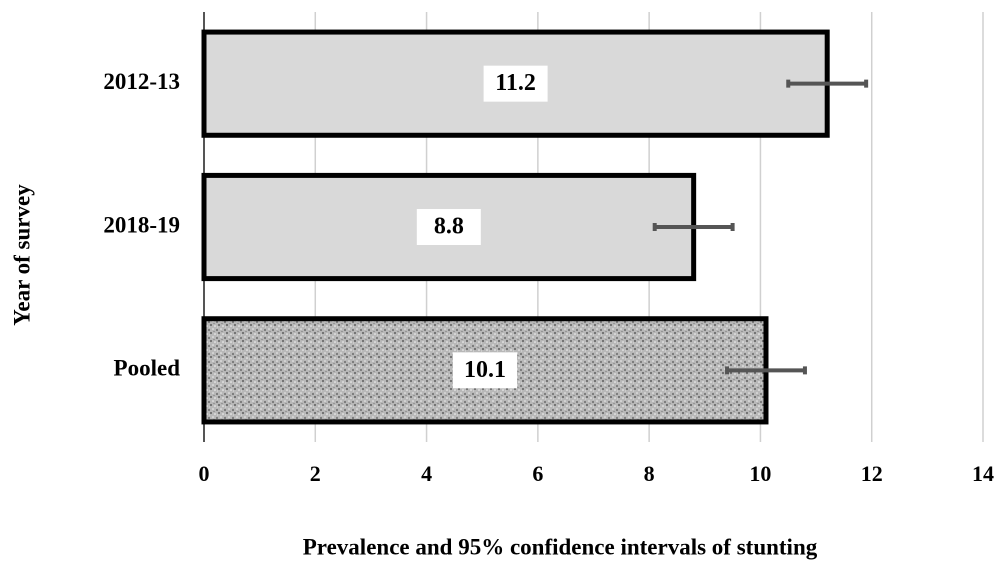  I want to click on data-label: 8.8, so click(449, 227).